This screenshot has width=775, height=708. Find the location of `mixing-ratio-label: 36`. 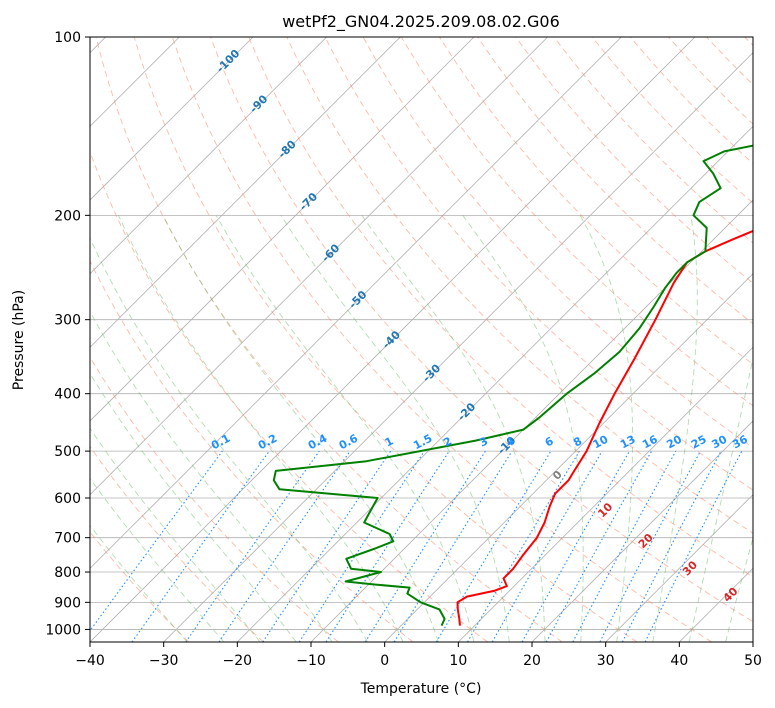

mixing-ratio-label: 36 is located at coordinates (740, 442).